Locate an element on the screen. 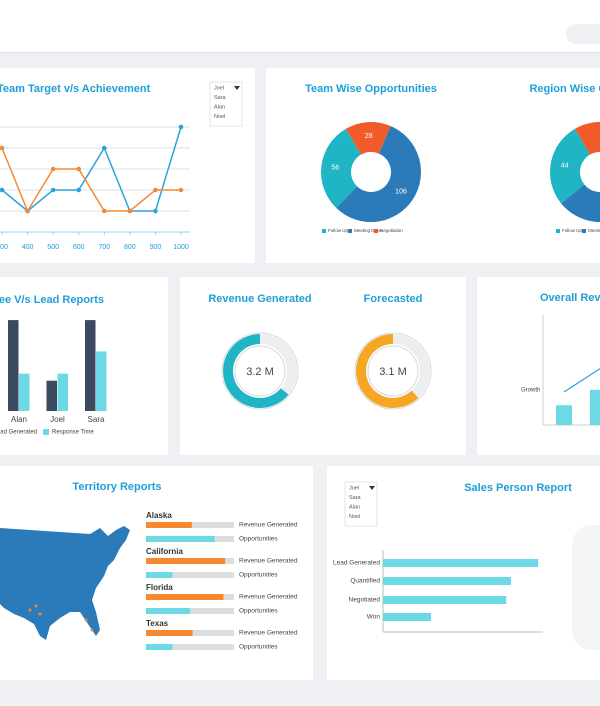 The image size is (600, 706). data-label: 28 is located at coordinates (369, 136).